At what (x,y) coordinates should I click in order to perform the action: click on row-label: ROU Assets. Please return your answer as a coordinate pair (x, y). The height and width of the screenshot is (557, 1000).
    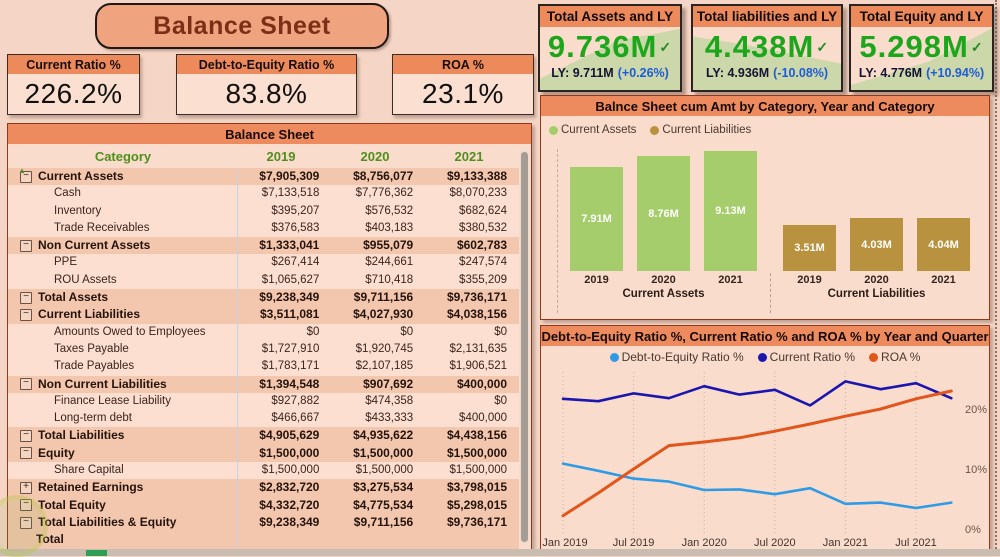
    Looking at the image, I should click on (85, 279).